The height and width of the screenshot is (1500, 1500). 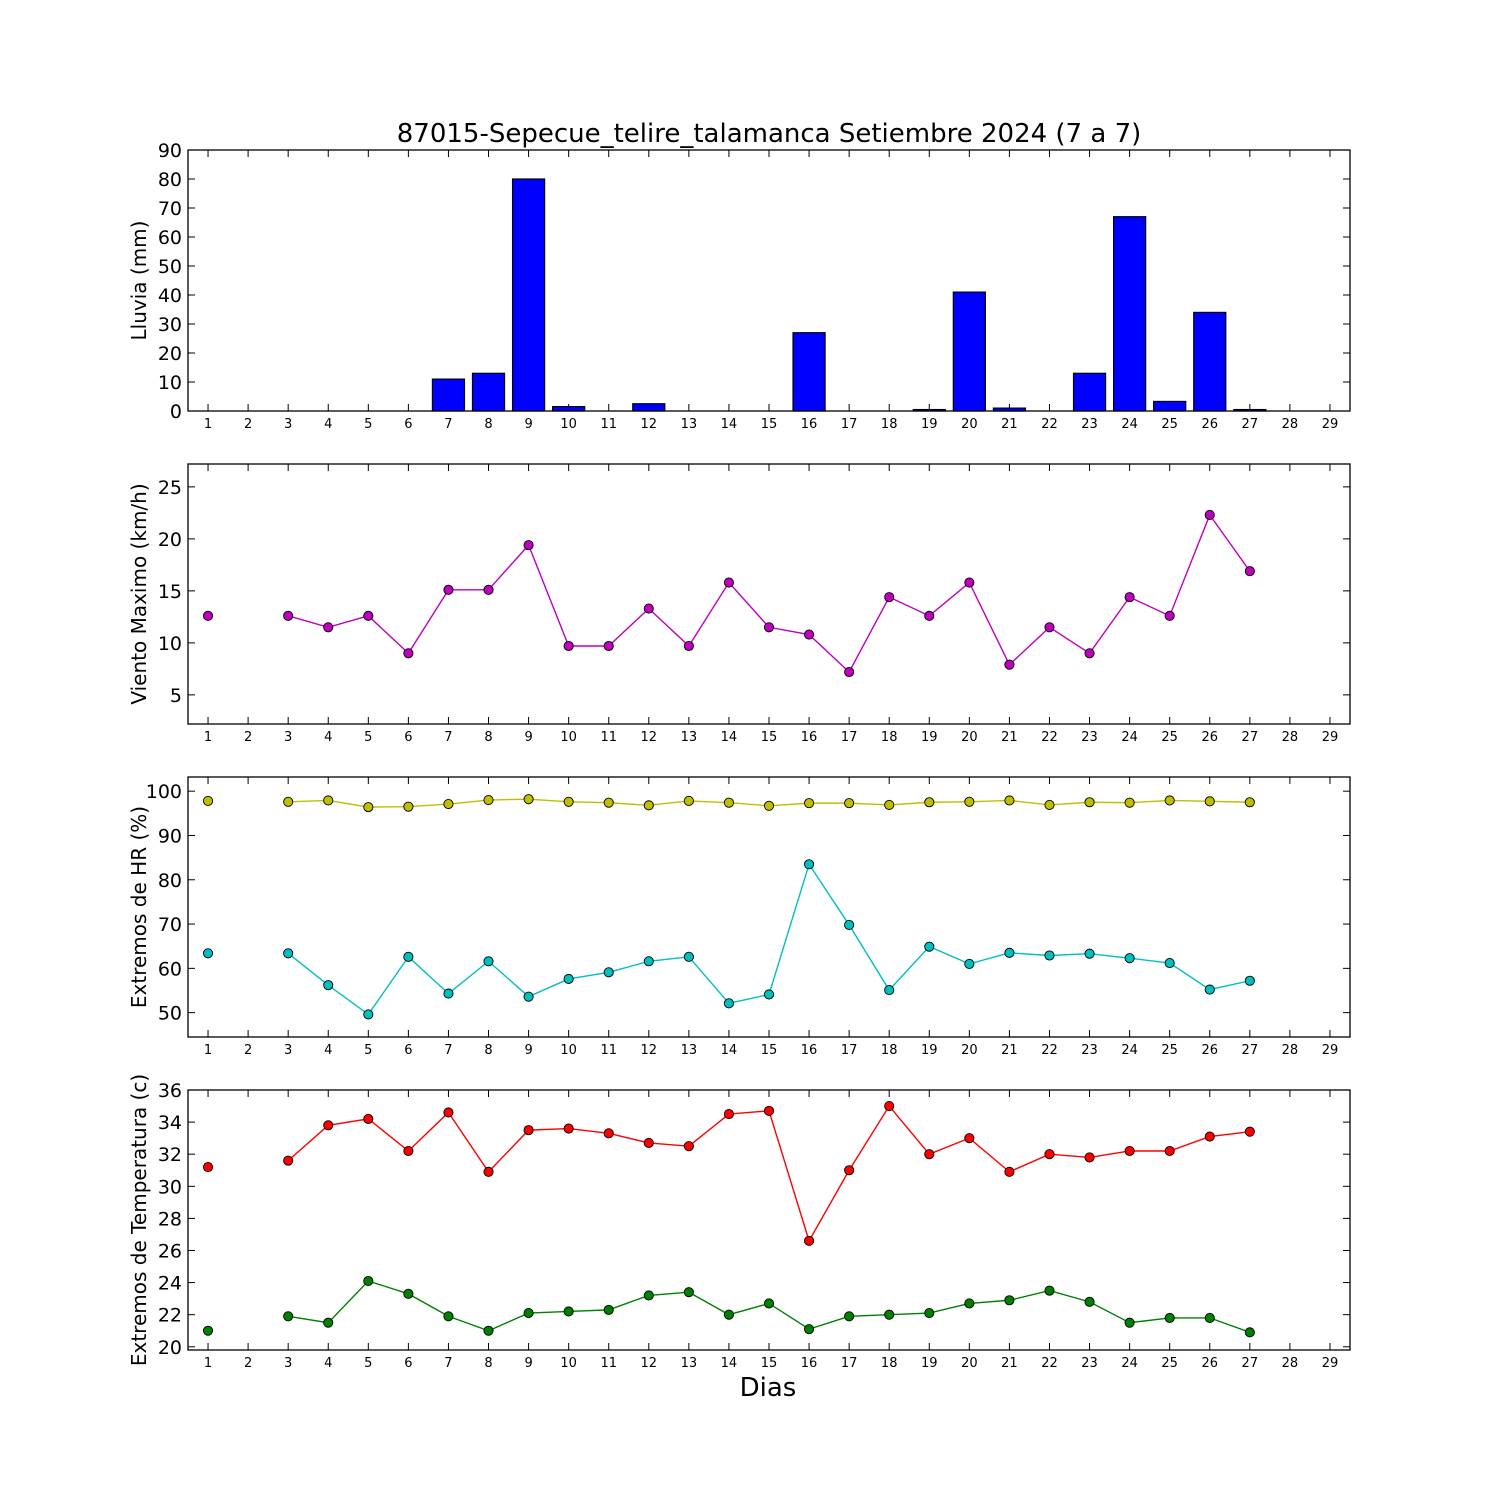 I want to click on x-tick-label: 13, so click(x=689, y=1050).